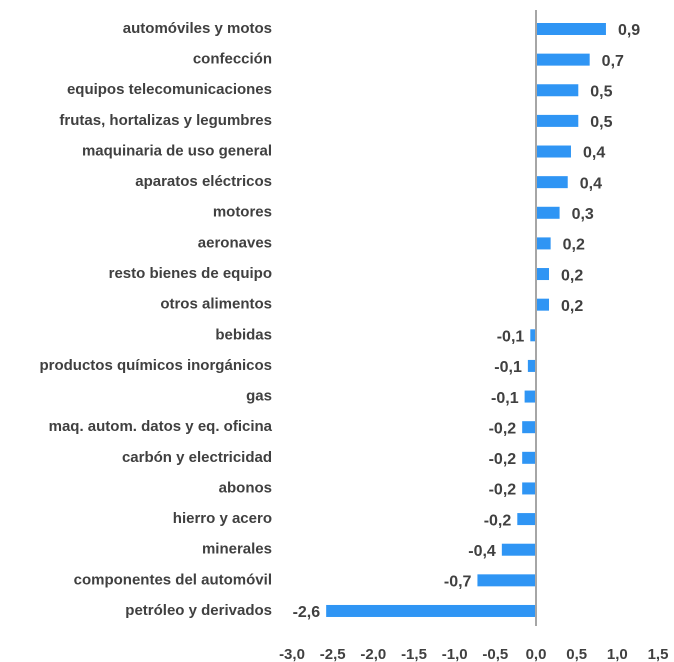 The image size is (674, 662). Describe the element at coordinates (169, 89) in the screenshot. I see `category-label: equipos telecomunicaciones` at that location.